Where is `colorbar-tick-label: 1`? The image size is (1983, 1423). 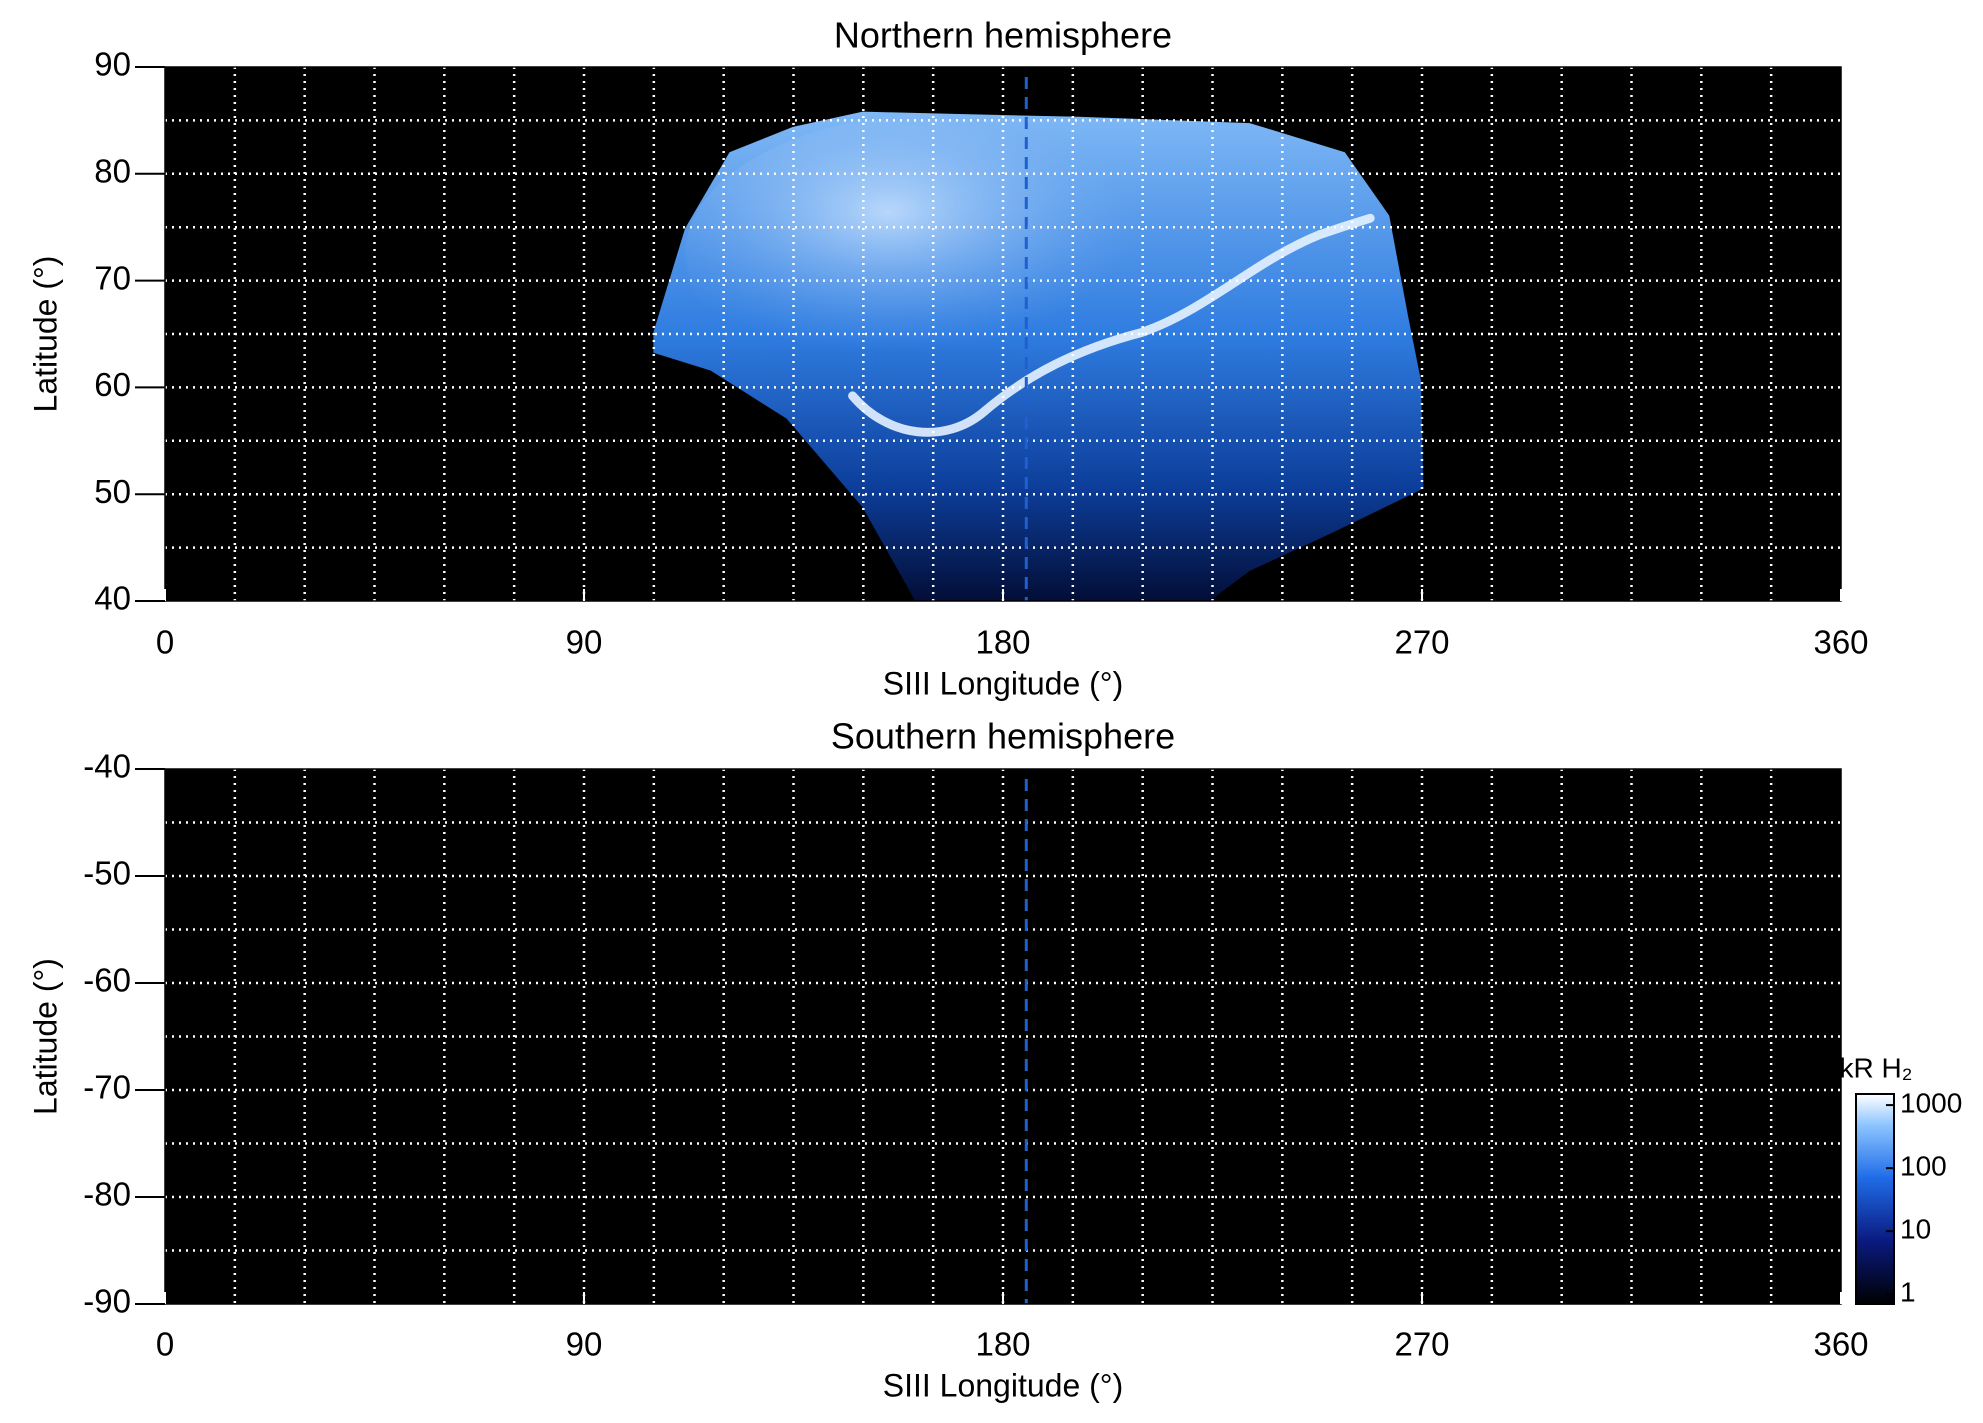 colorbar-tick-label: 1 is located at coordinates (1908, 1292).